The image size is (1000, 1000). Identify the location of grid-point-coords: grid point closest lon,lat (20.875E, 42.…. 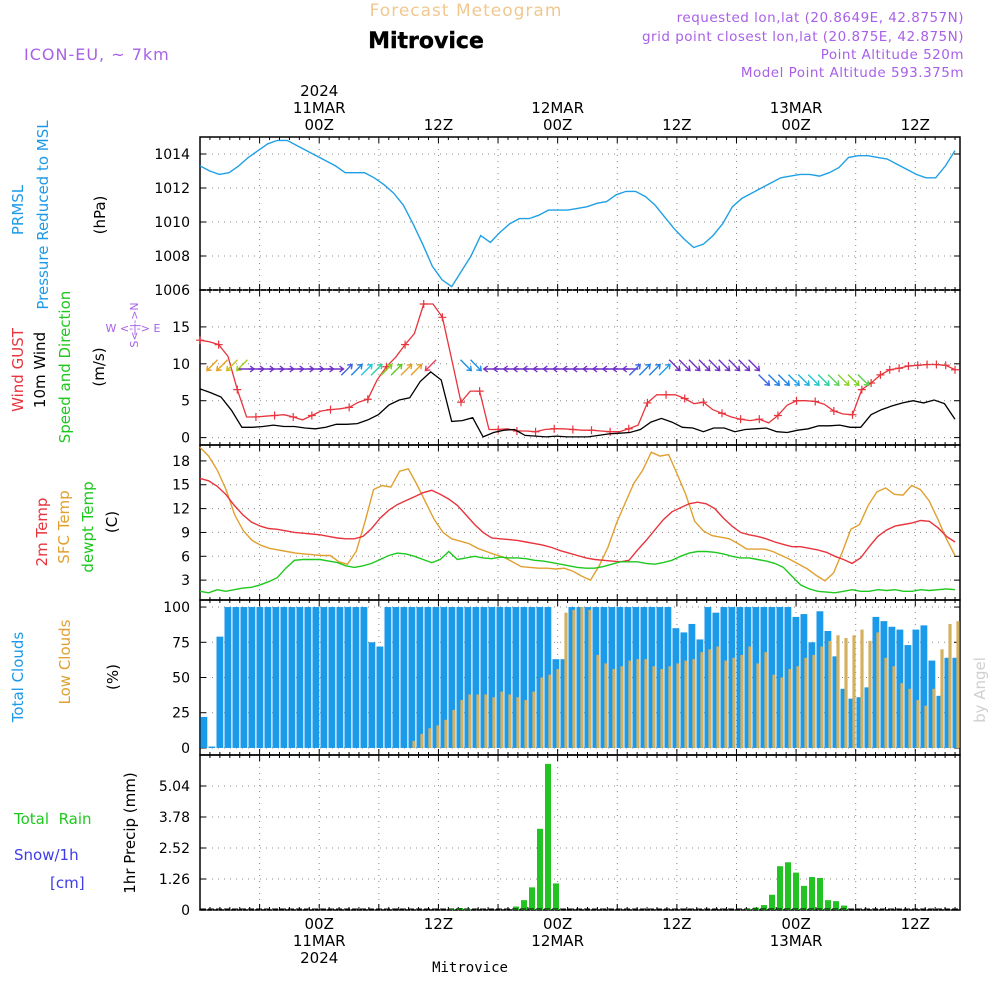
(803, 37).